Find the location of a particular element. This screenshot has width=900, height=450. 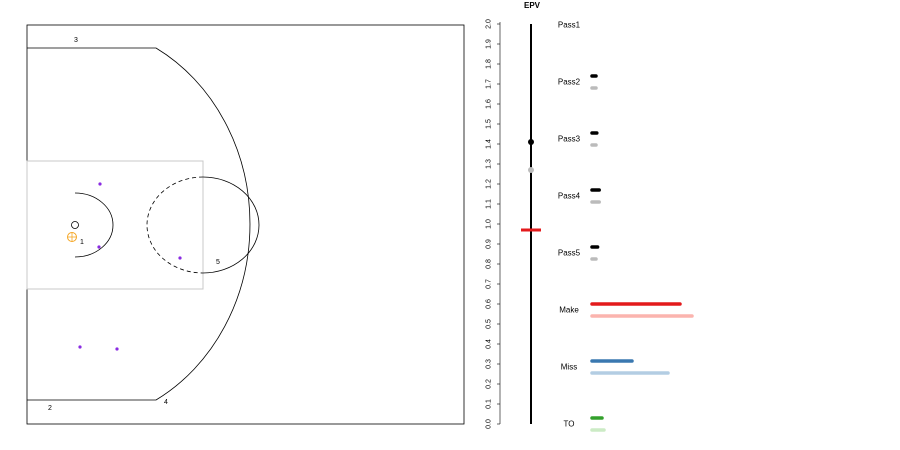

epv-tick-label: 1.2 is located at coordinates (489, 184).